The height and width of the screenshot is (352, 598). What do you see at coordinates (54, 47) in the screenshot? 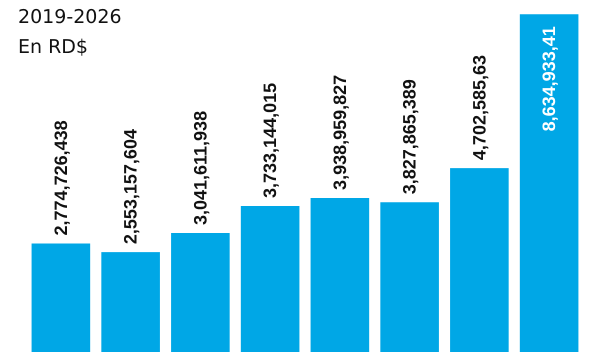
I see `text: En RD$` at bounding box center [54, 47].